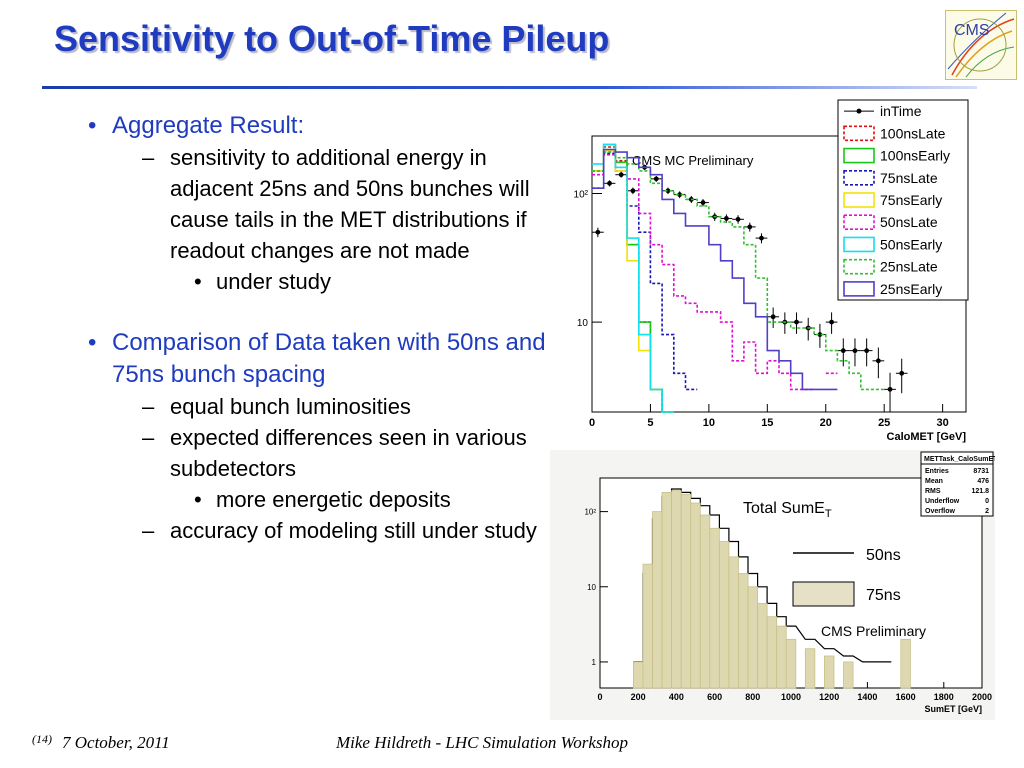 The image size is (1024, 768). Describe the element at coordinates (959, 459) in the screenshot. I see `stats-box-title: METTask_CaloSumET` at that location.